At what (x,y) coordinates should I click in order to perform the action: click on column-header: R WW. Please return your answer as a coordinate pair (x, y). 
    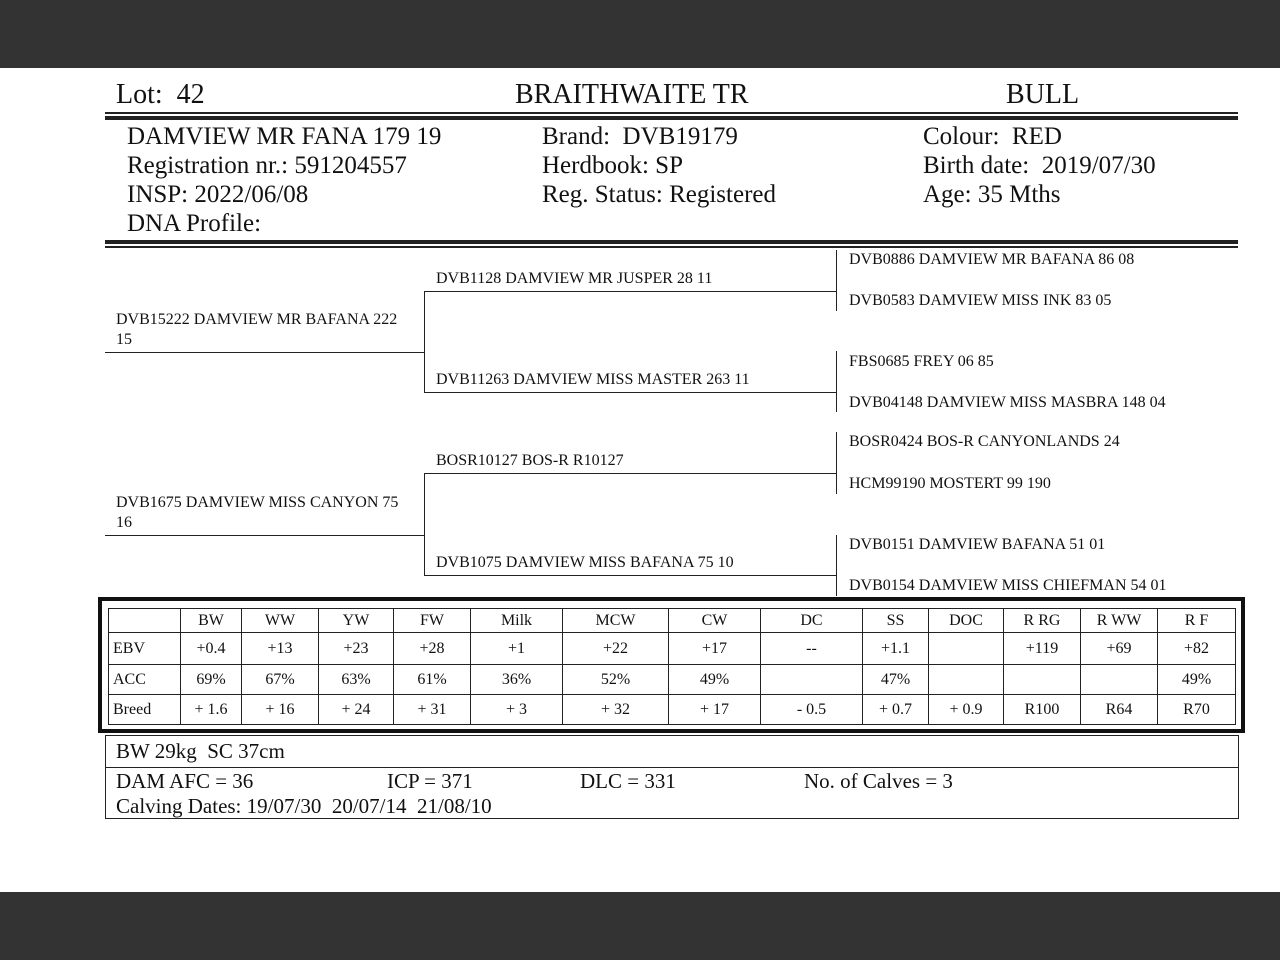
    Looking at the image, I should click on (1119, 620).